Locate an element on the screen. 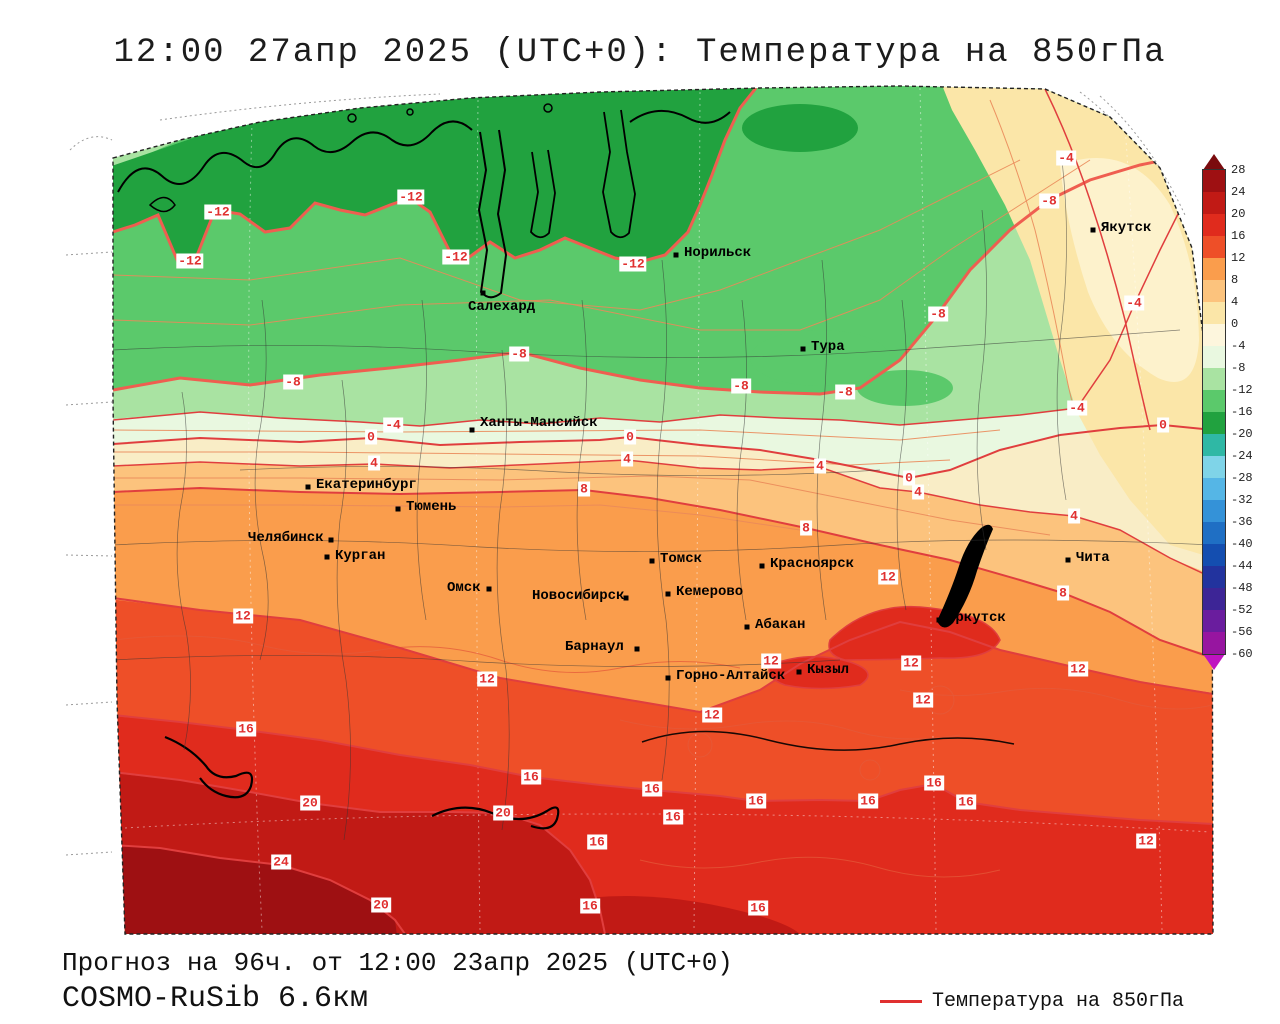 This screenshot has width=1280, height=1024. colorbar-tick-label: 4 is located at coordinates (1235, 302).